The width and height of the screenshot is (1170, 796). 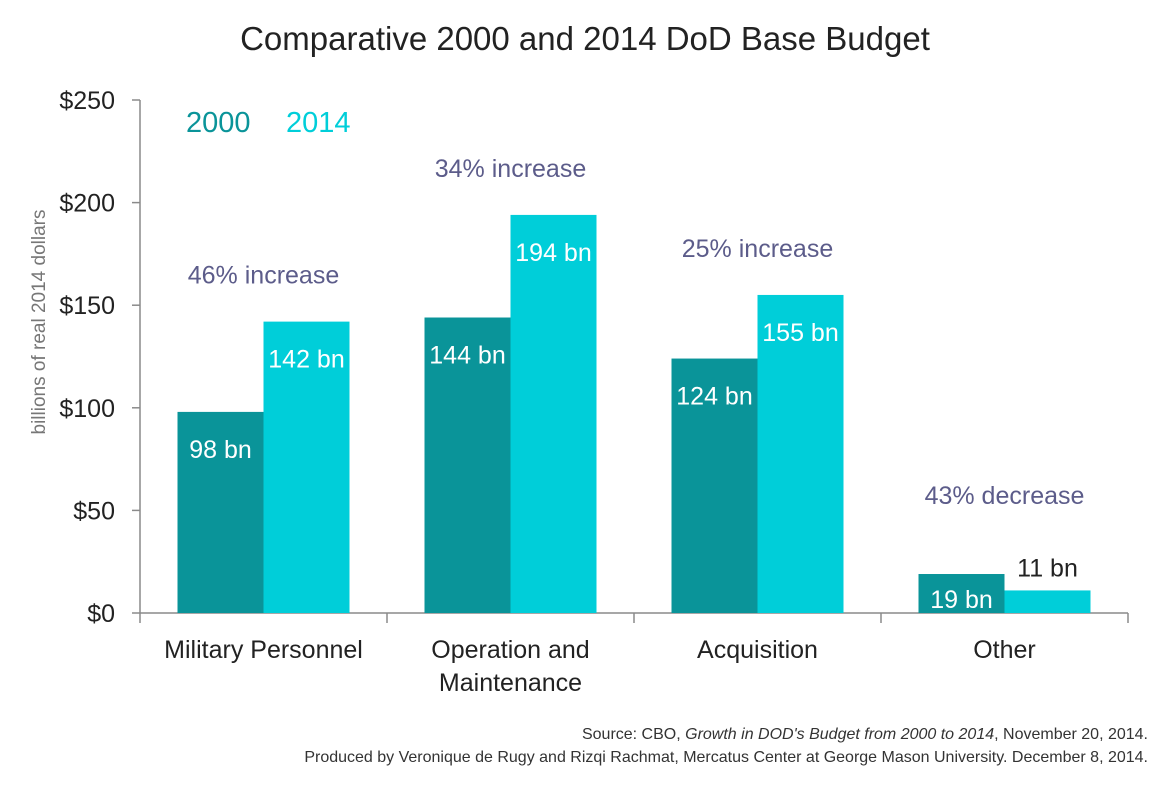 I want to click on x-tick-label: Military Personnel, so click(x=263, y=650).